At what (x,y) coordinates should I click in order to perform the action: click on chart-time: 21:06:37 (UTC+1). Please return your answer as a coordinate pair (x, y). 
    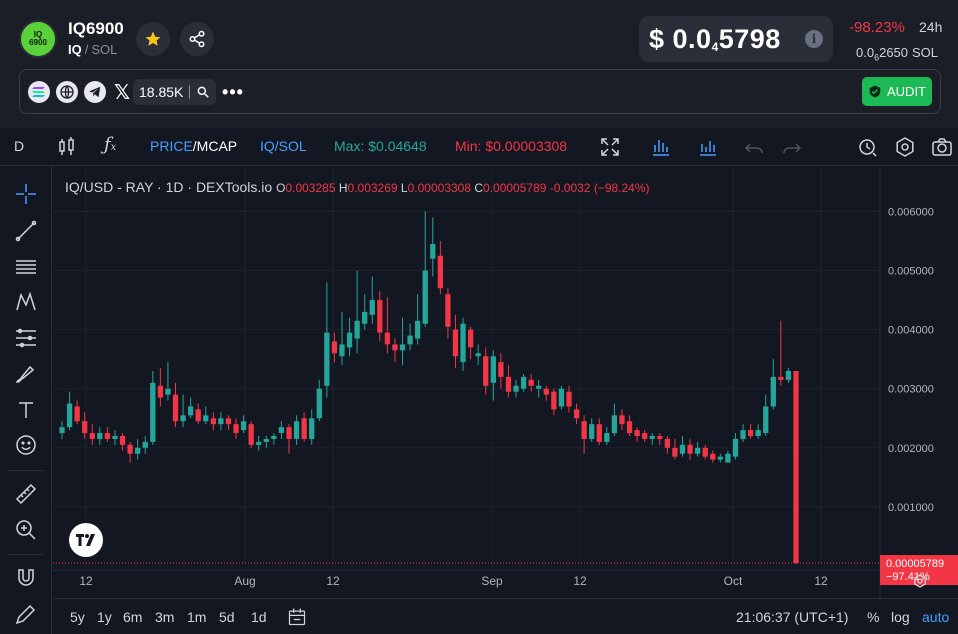
    Looking at the image, I should click on (792, 617).